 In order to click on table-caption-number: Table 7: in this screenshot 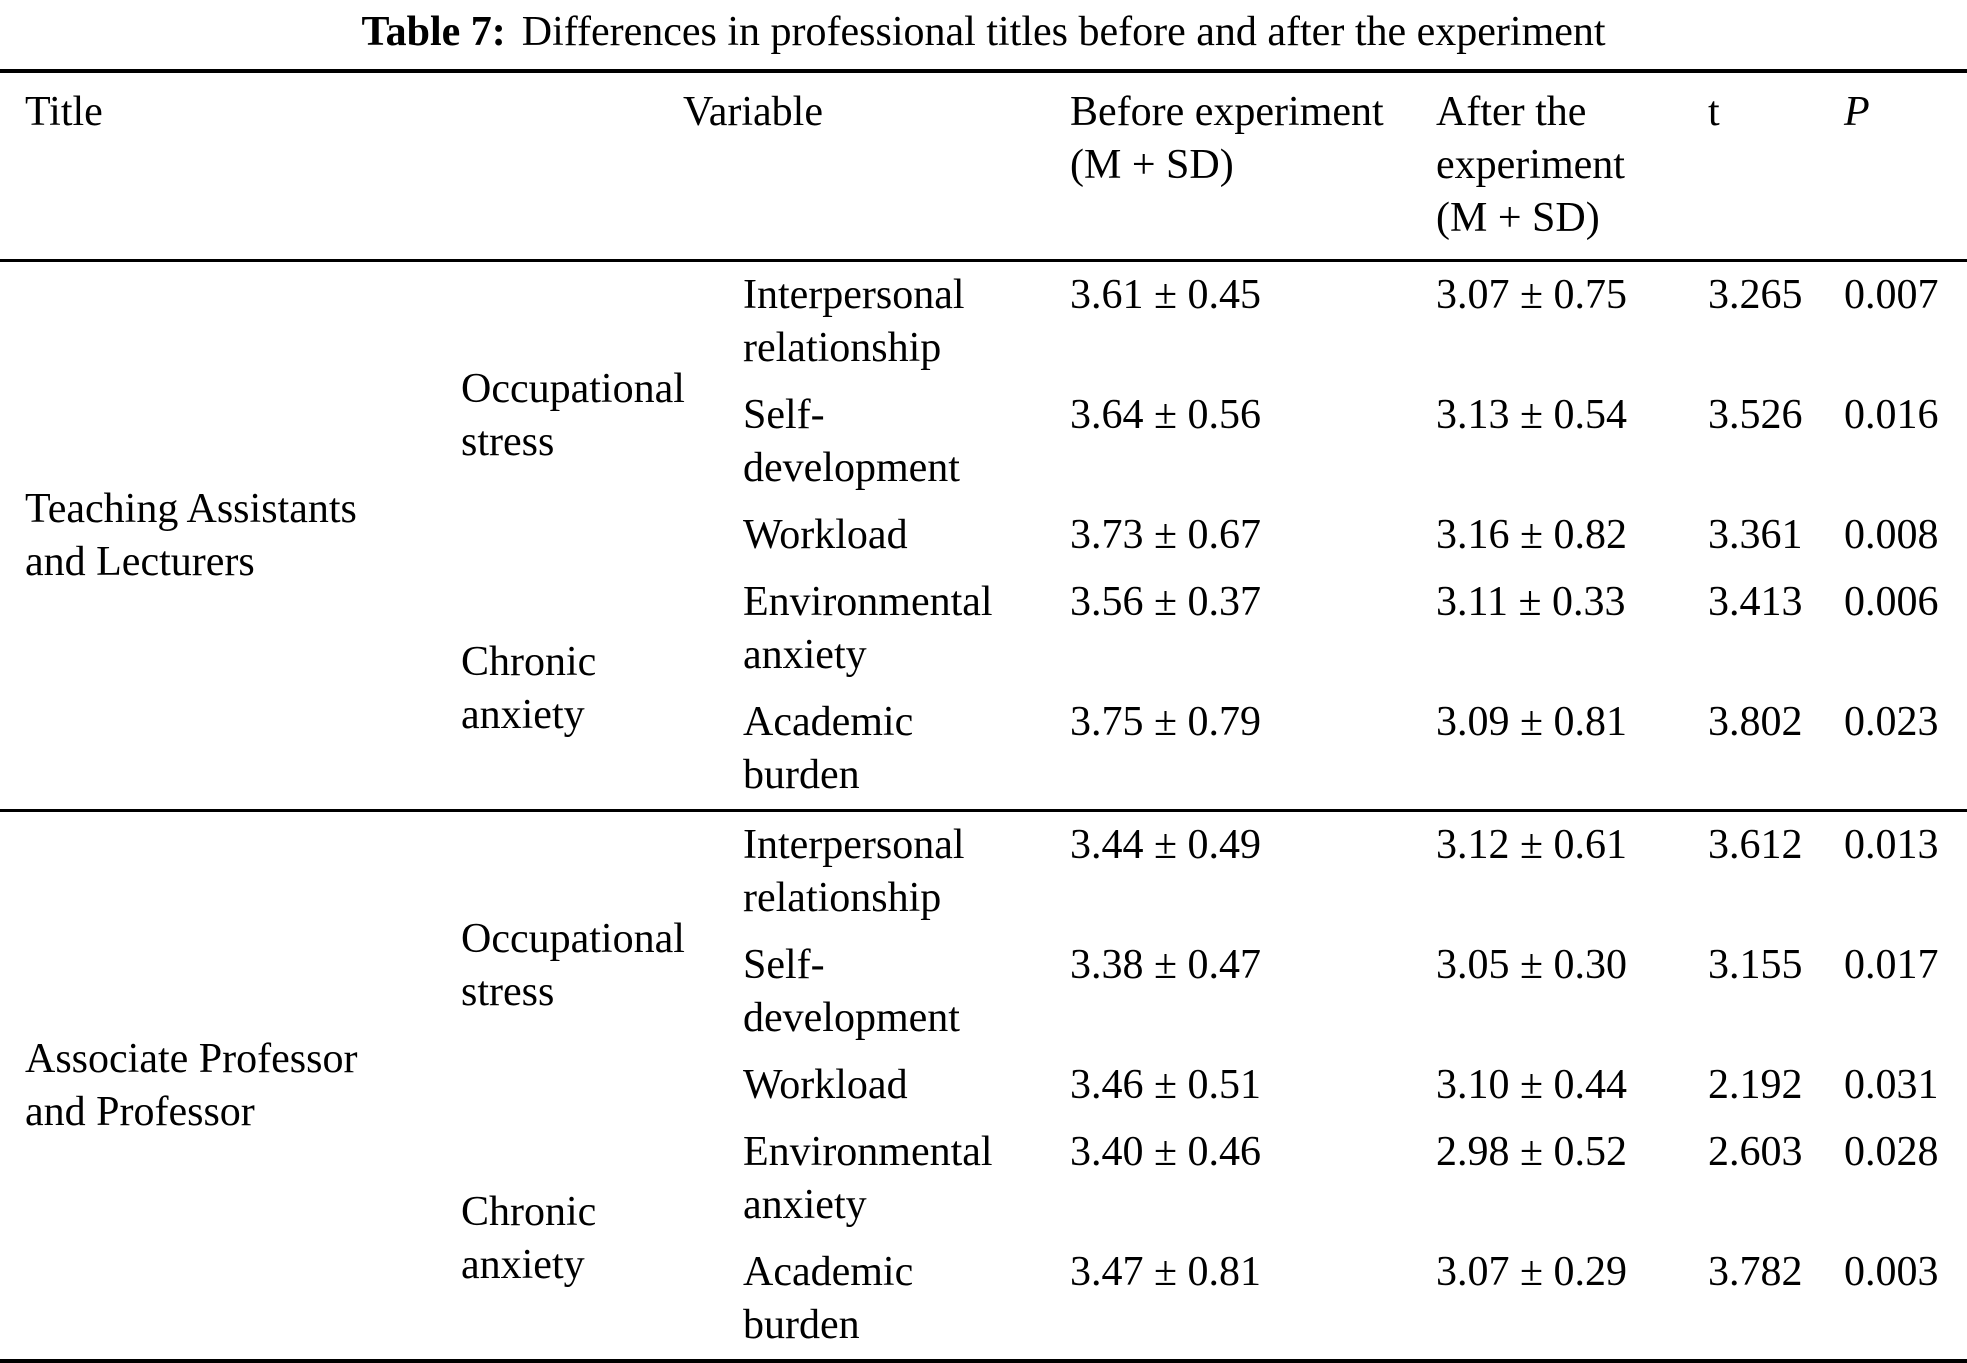, I will do `click(433, 32)`.